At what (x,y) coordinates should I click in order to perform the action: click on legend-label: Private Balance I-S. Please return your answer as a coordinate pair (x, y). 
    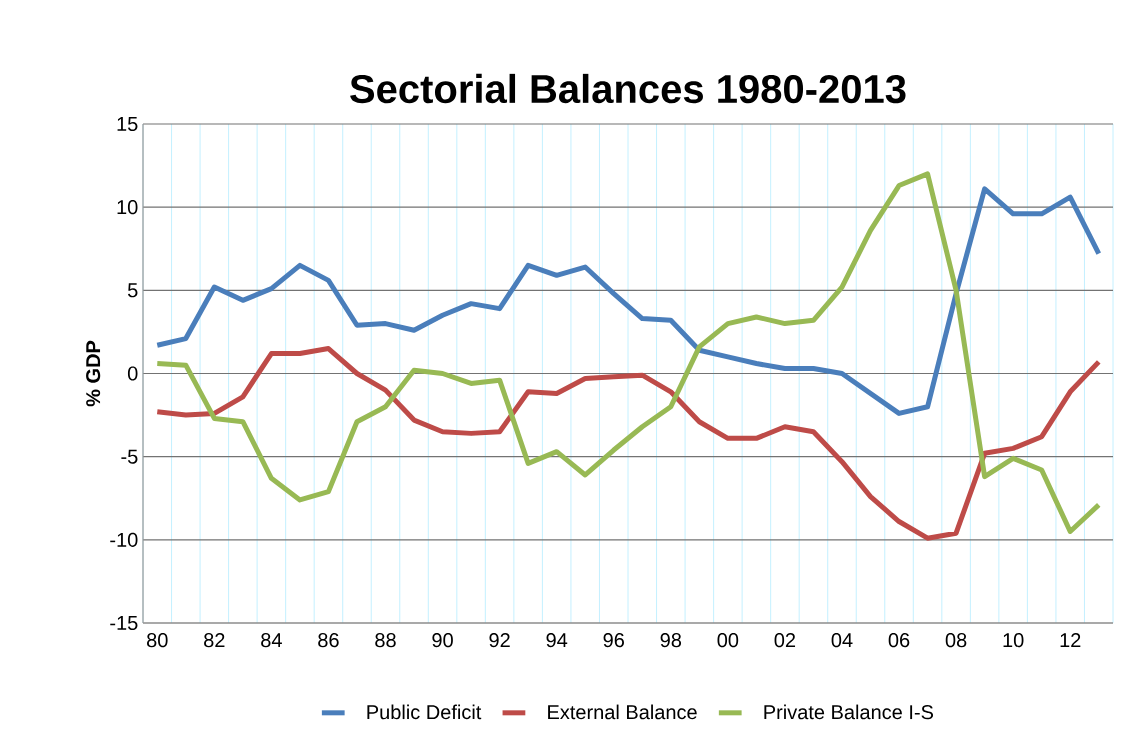
    Looking at the image, I should click on (849, 712).